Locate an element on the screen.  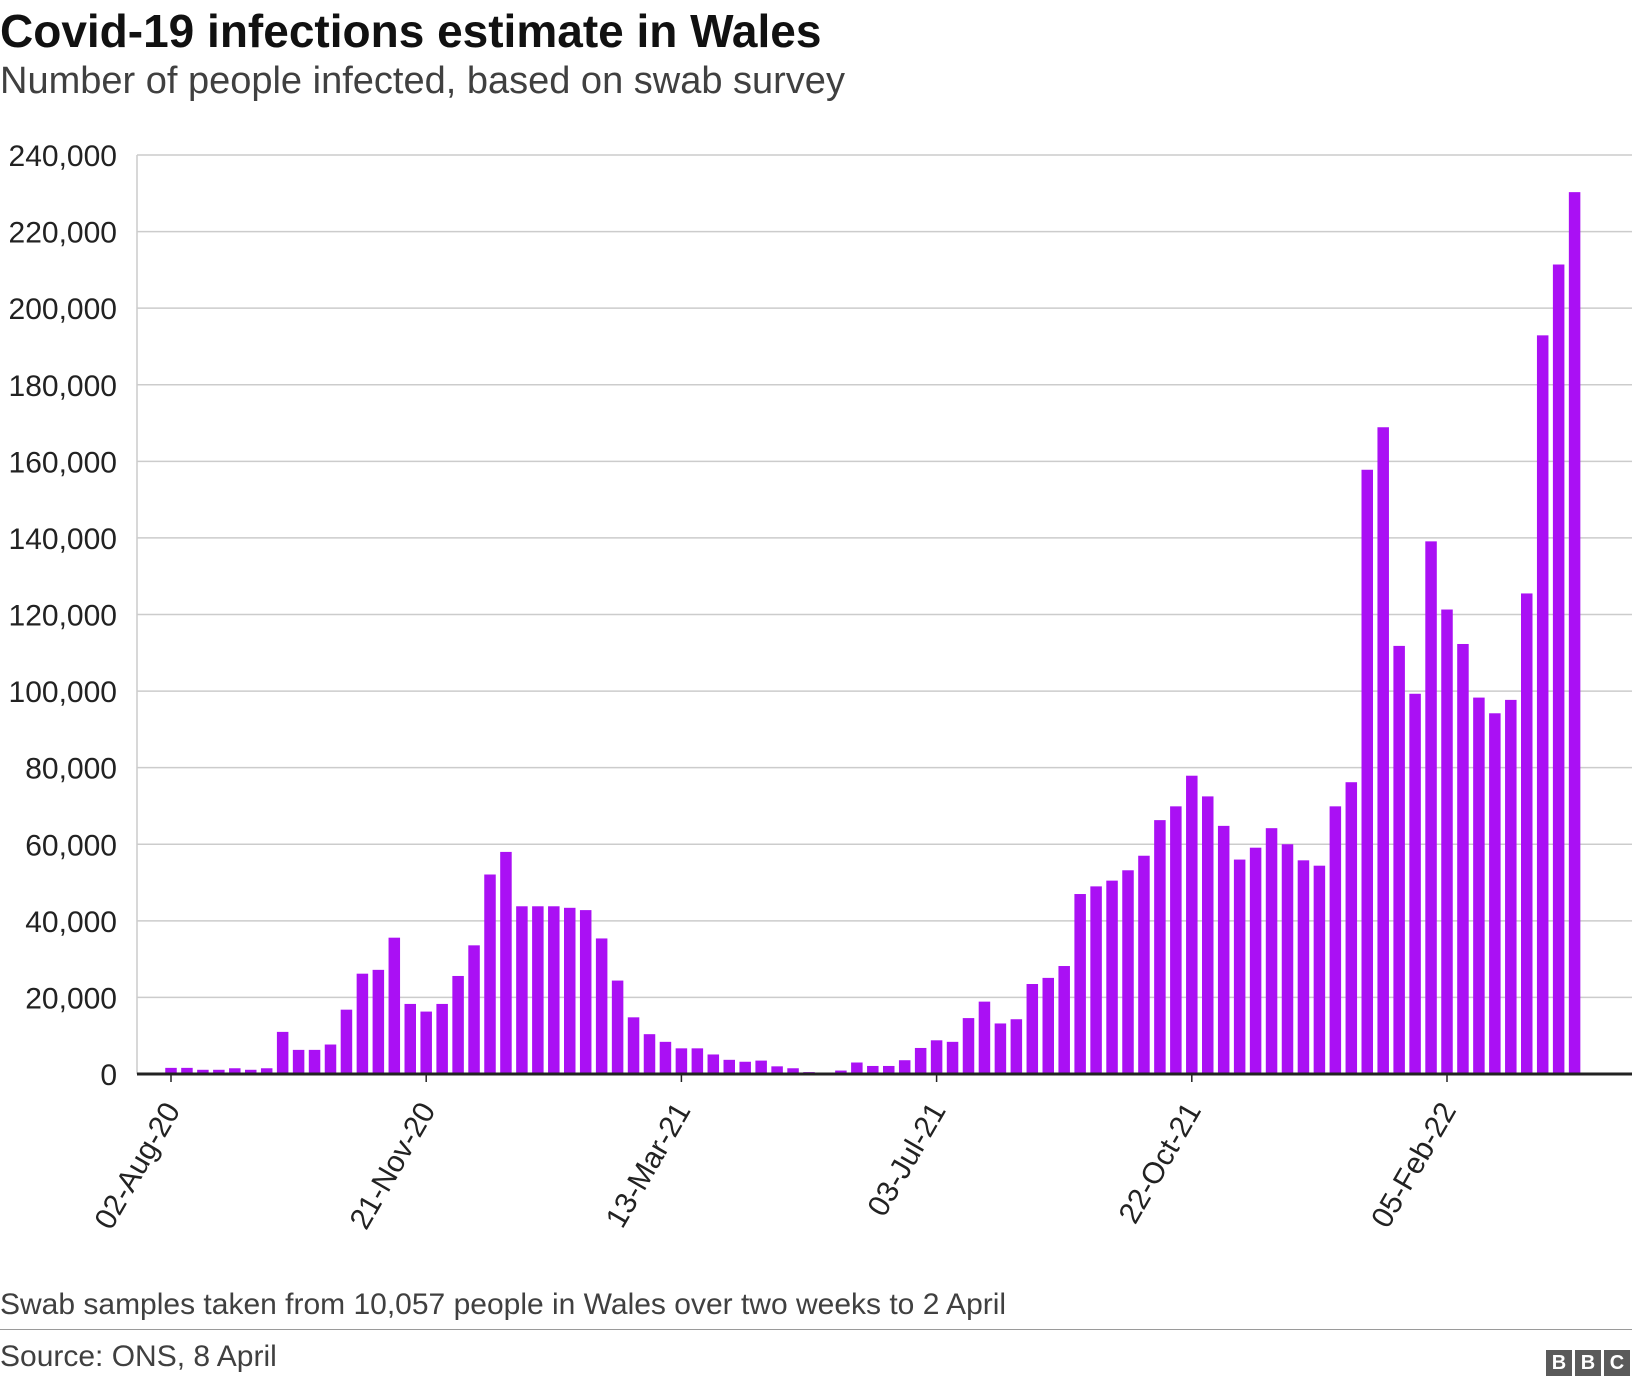
y-tick-label: 0 is located at coordinates (108, 1075).